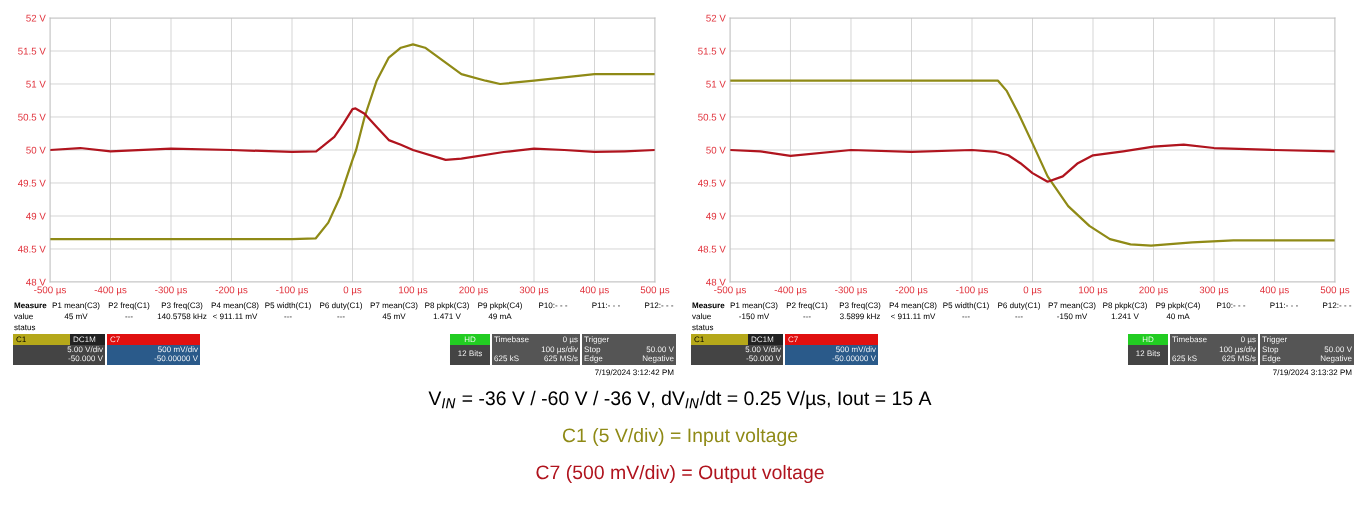 The image size is (1360, 506). Describe the element at coordinates (680, 474) in the screenshot. I see `text: C7 (500 mV/div) = Output voltage` at that location.